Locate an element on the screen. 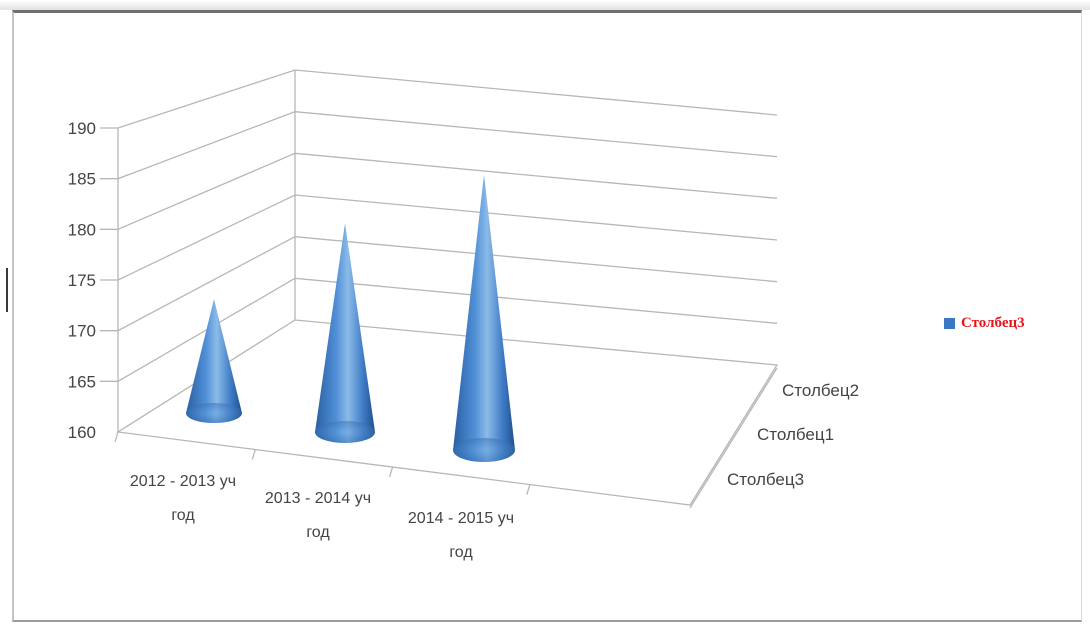 This screenshot has height=630, width=1090. y-tick-label: 190 is located at coordinates (82, 128).